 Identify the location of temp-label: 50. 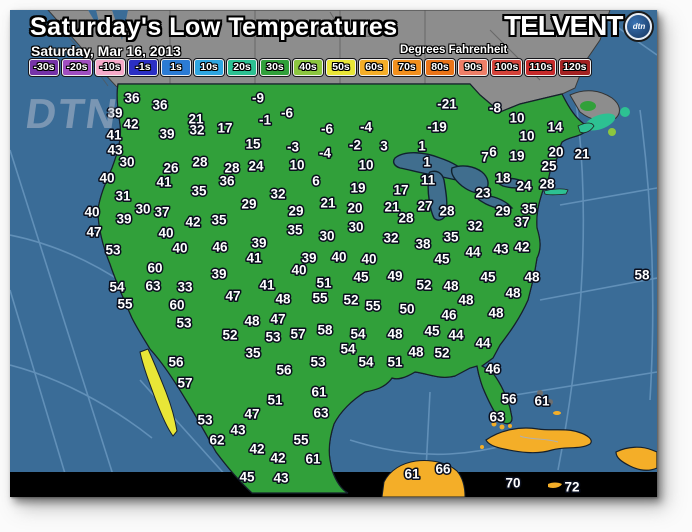
(406, 309).